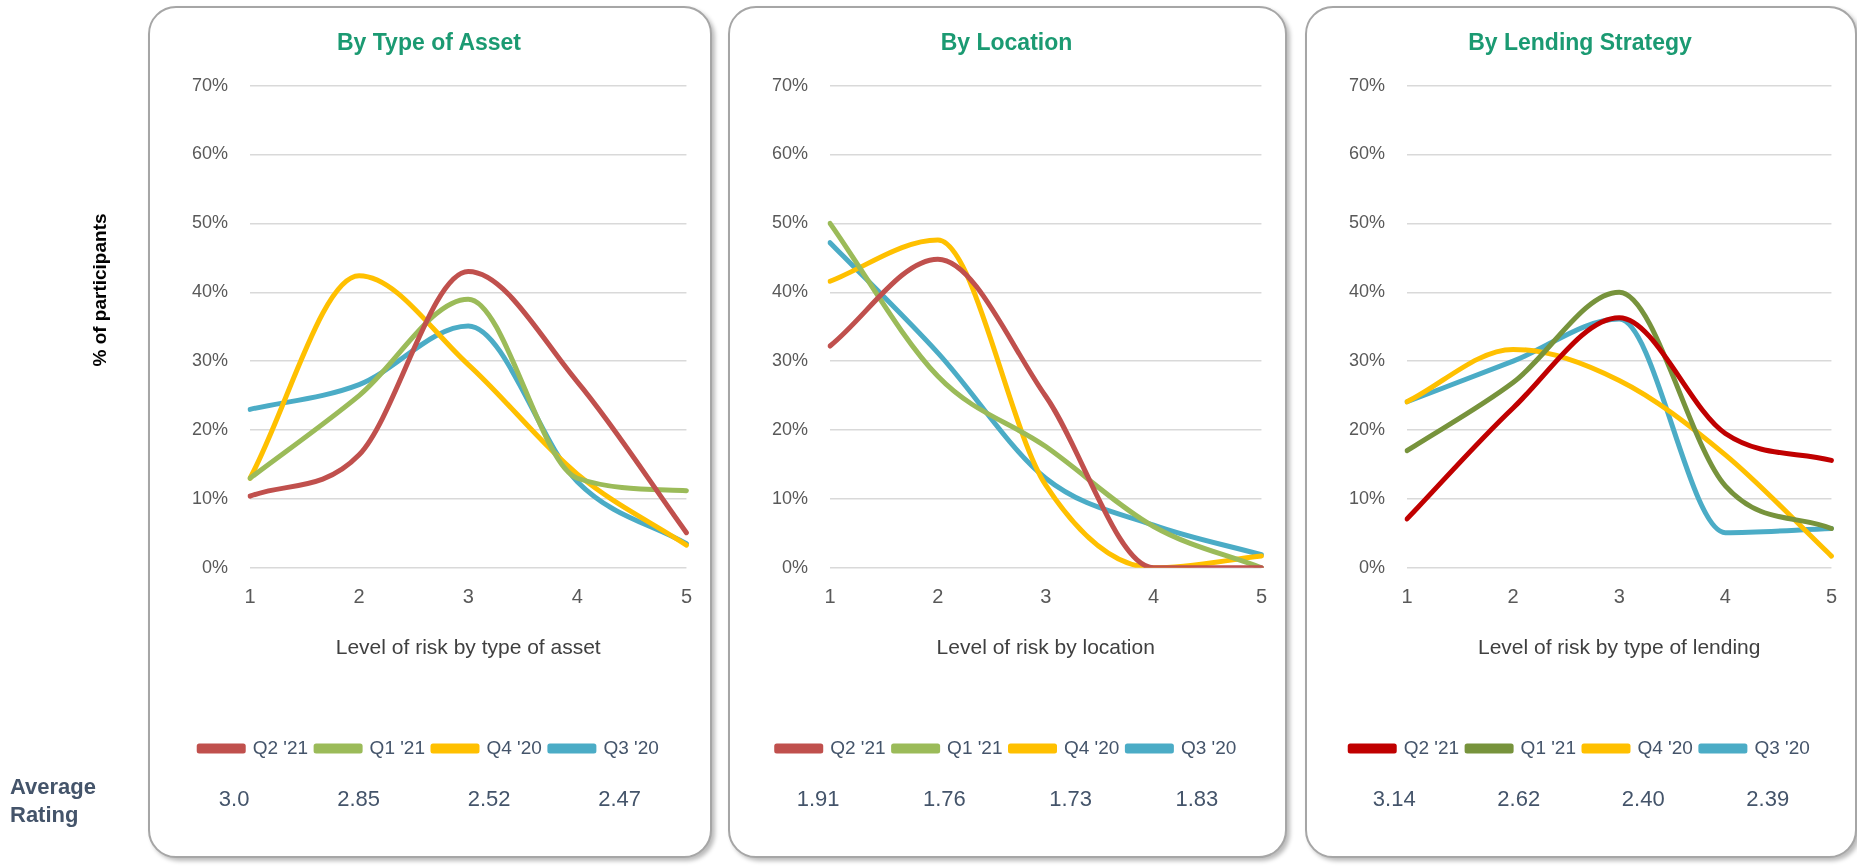 This screenshot has width=1857, height=866. What do you see at coordinates (1071, 799) in the screenshot?
I see `text: 1.73` at bounding box center [1071, 799].